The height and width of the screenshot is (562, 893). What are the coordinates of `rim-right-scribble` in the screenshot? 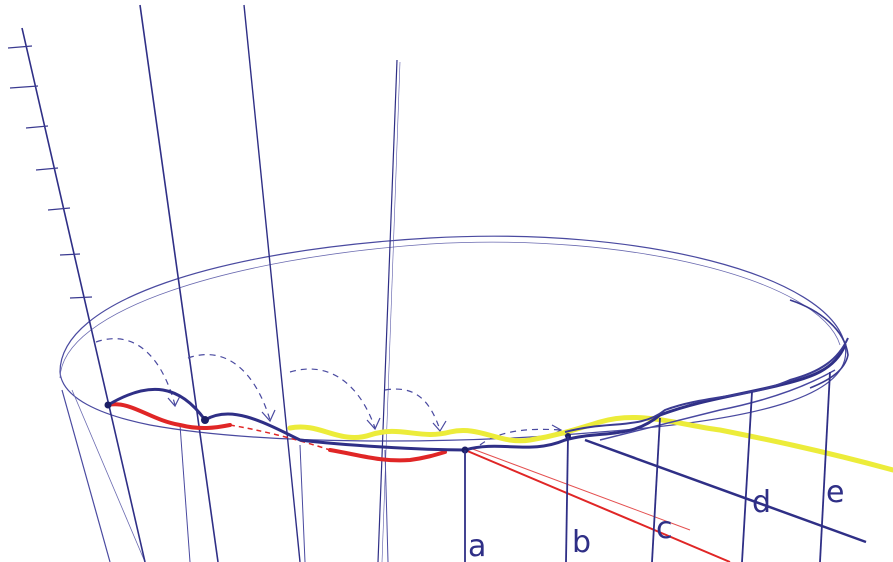 It's located at (819, 344).